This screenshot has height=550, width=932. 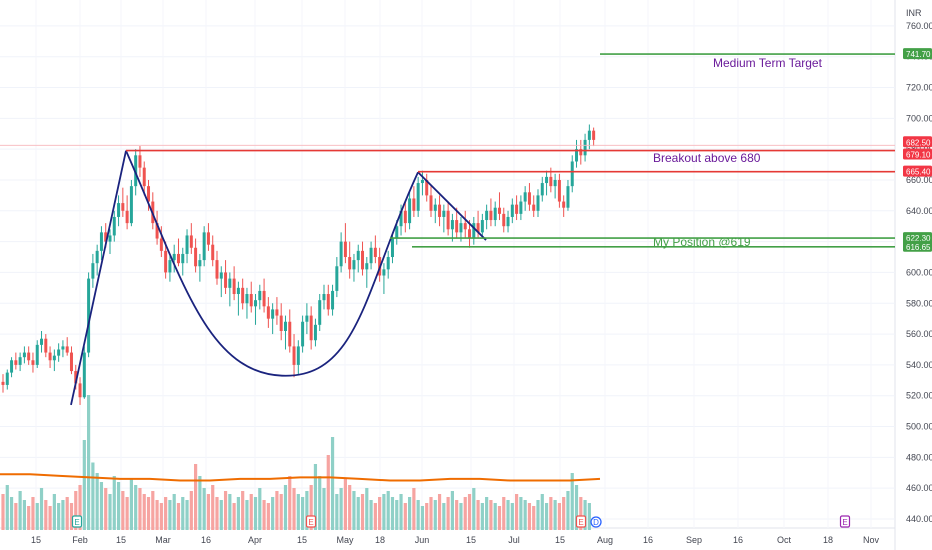 I want to click on price-tick-12: 520.00, so click(x=919, y=396).